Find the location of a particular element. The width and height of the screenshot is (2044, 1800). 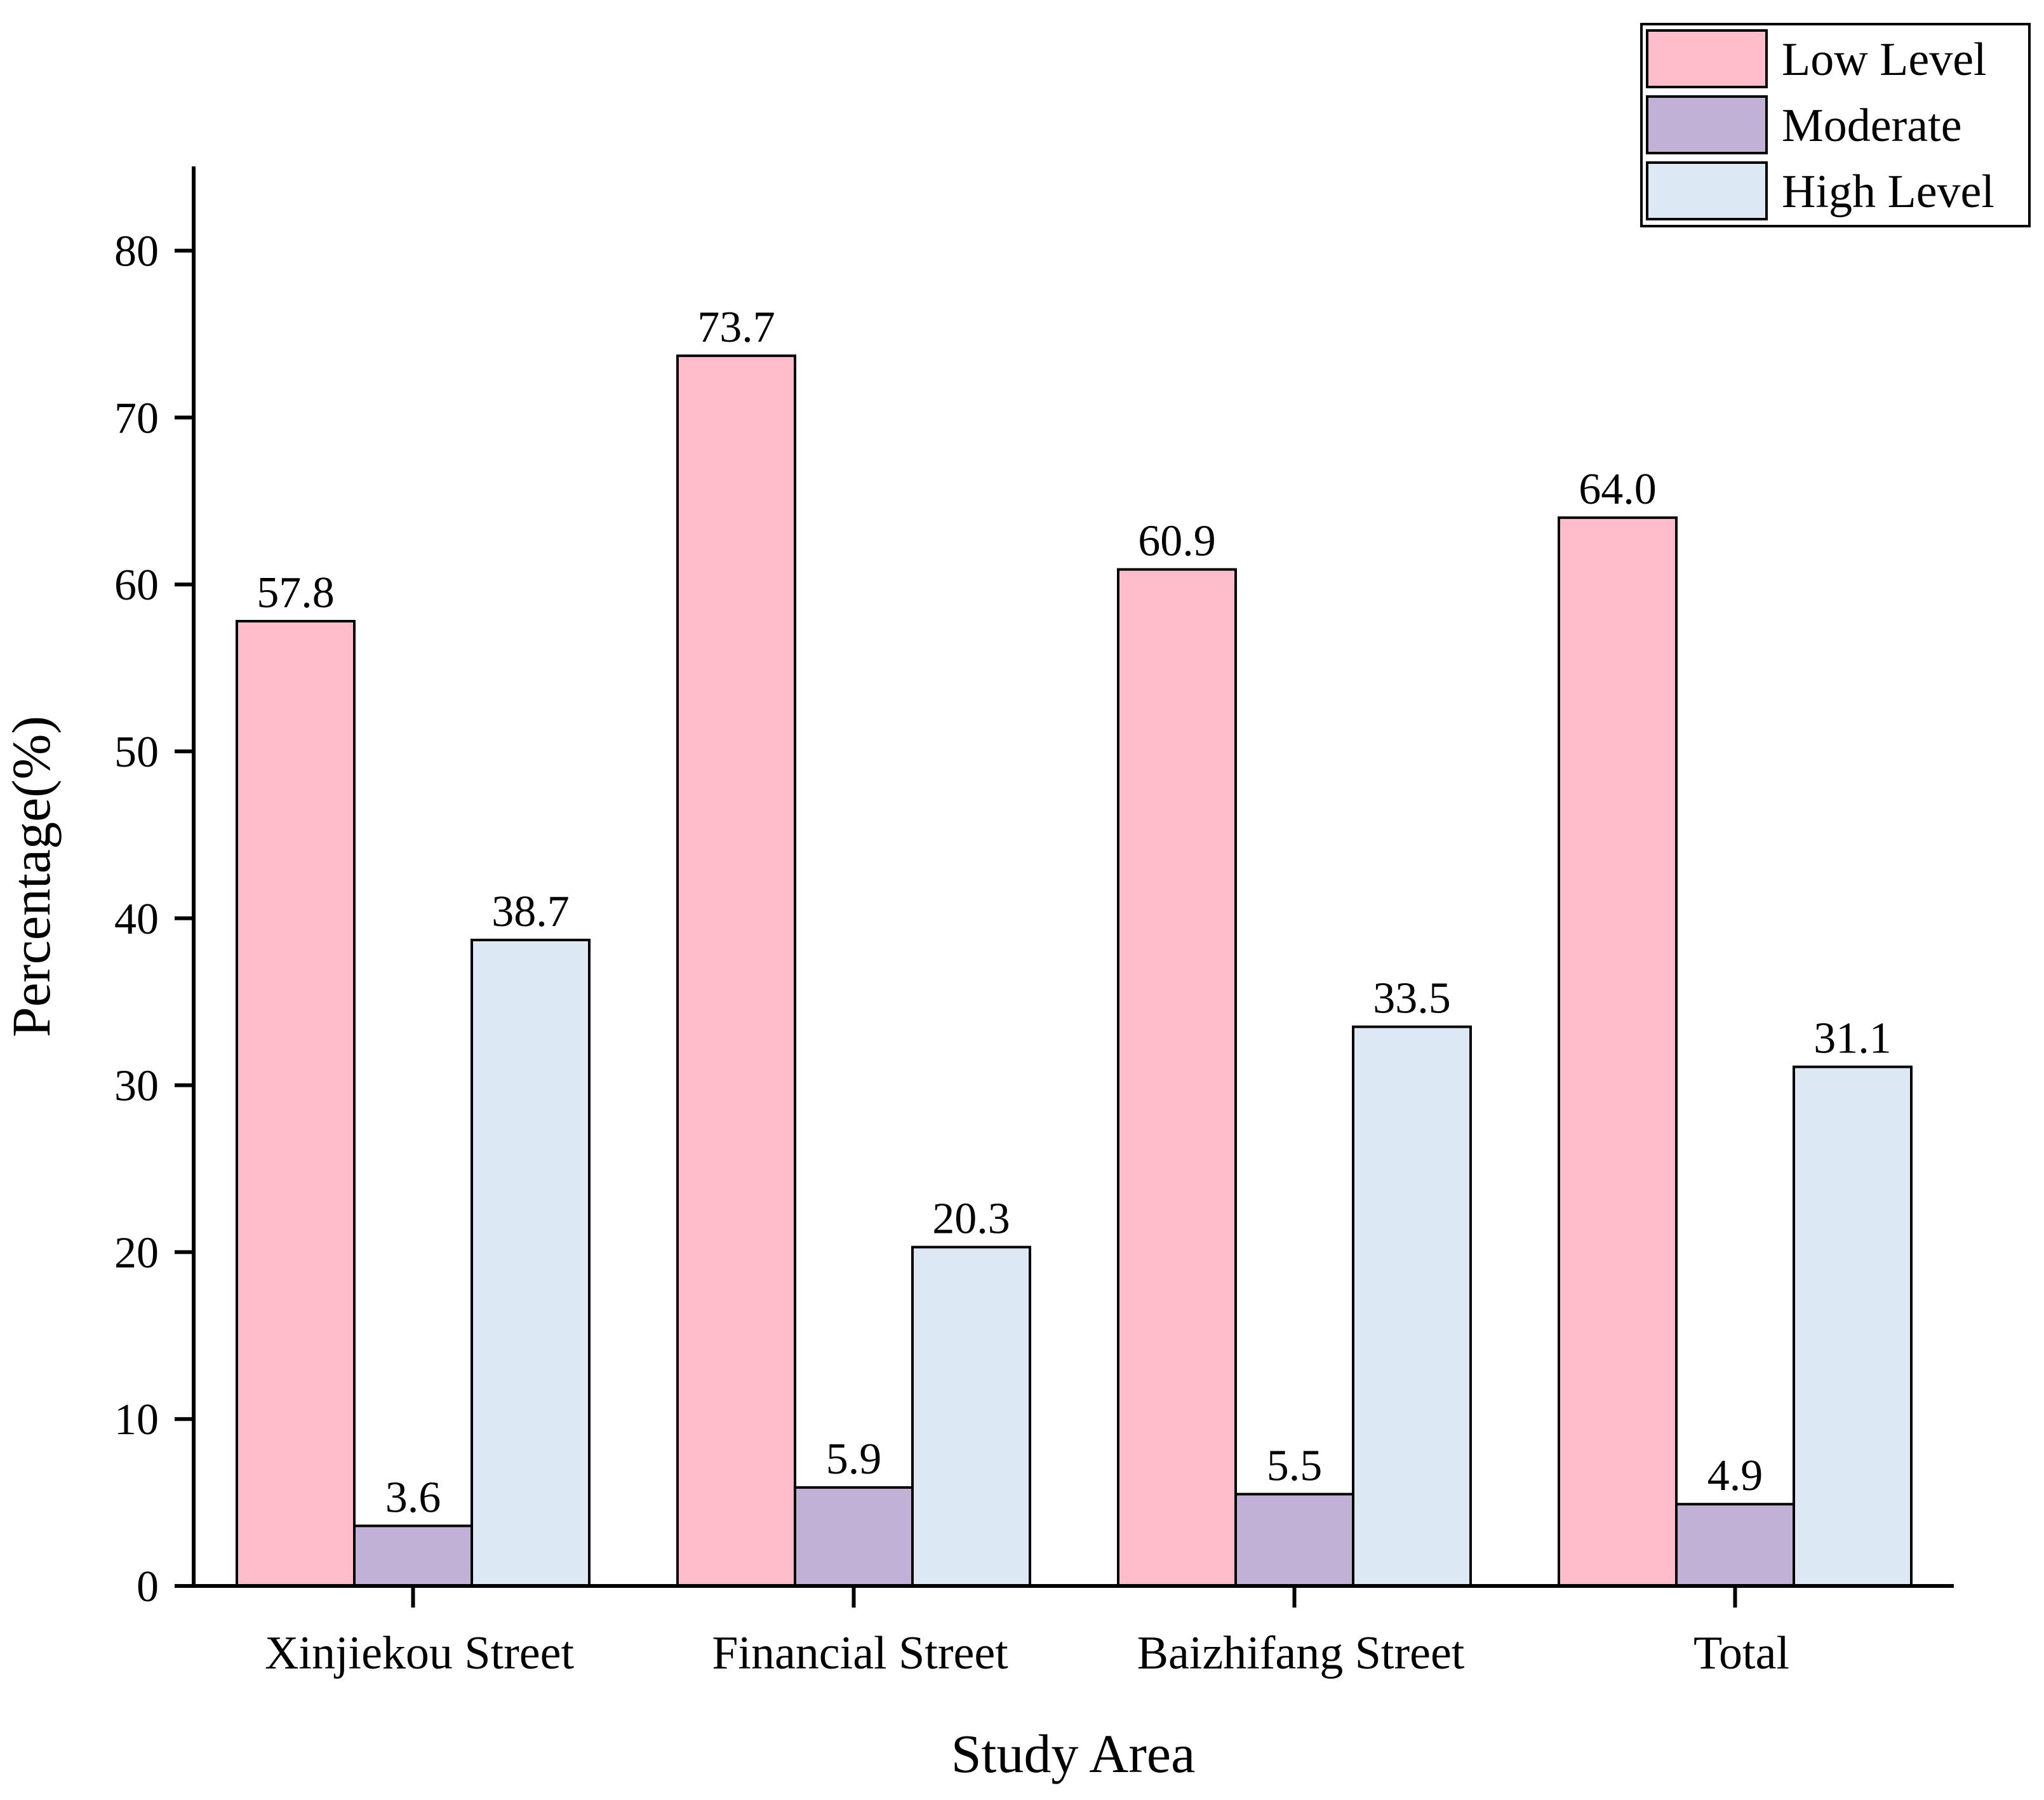

bar-value-label: 5.5 is located at coordinates (1295, 1465).